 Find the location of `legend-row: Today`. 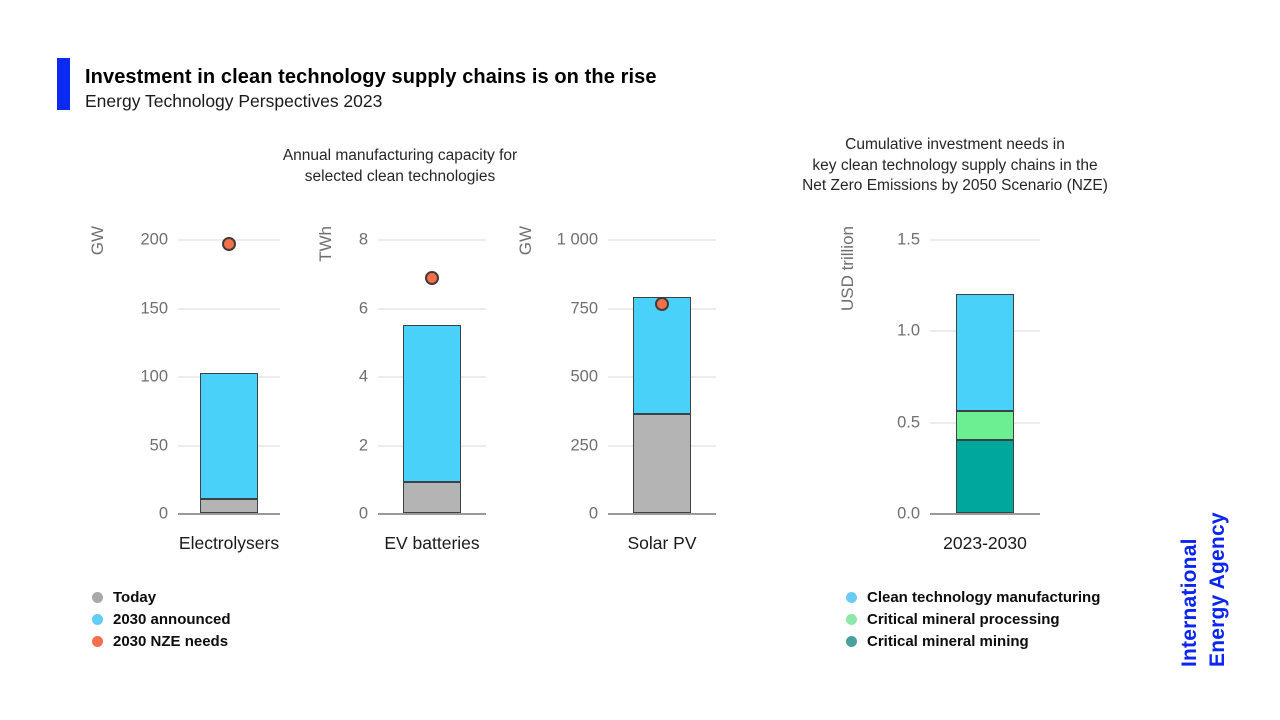

legend-row: Today is located at coordinates (161, 597).